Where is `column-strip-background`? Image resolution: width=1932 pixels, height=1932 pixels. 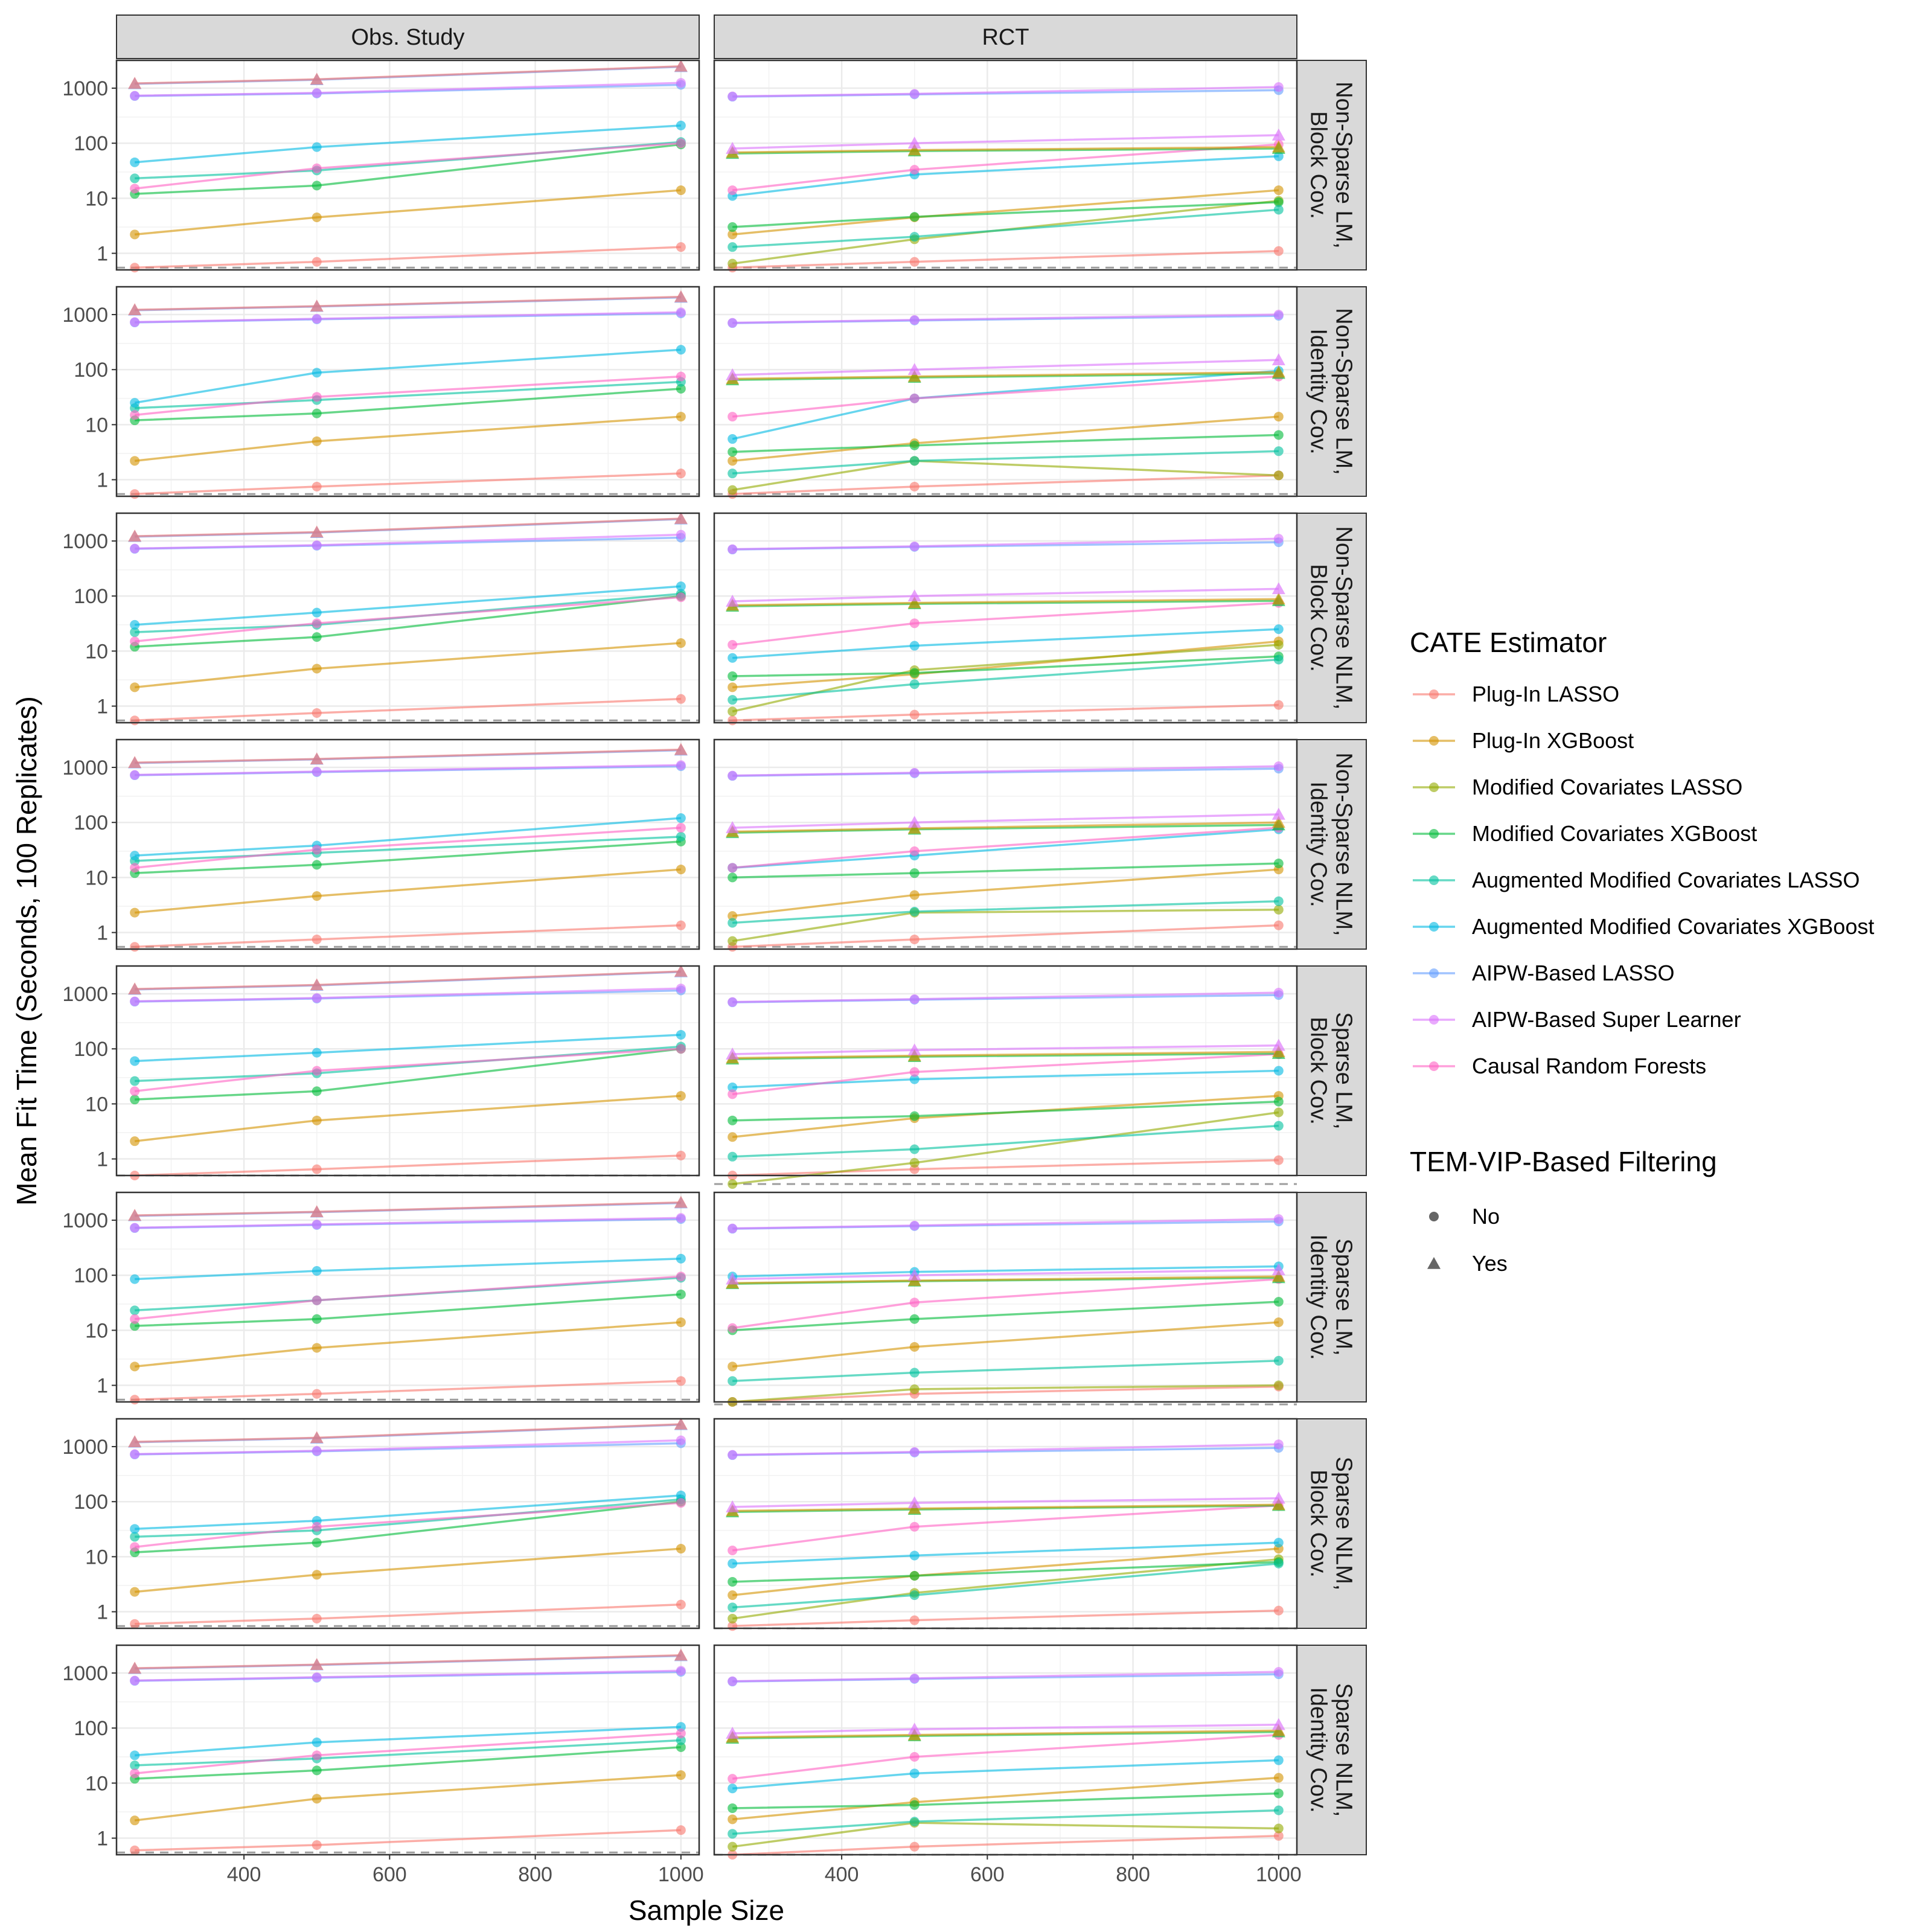
column-strip-background is located at coordinates (408, 36).